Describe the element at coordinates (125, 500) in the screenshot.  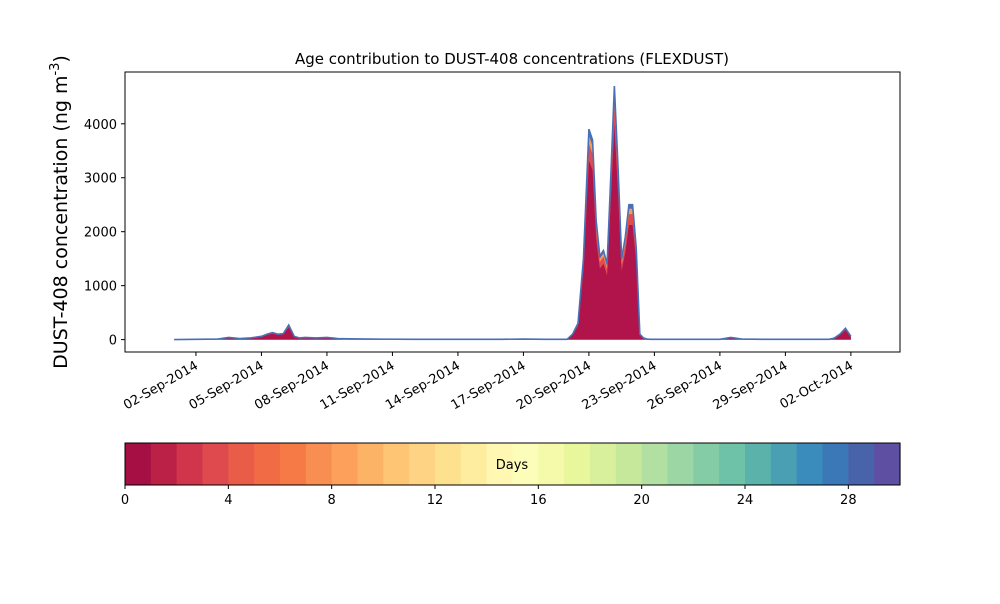
I see `colorbar-tick-label: 0` at that location.